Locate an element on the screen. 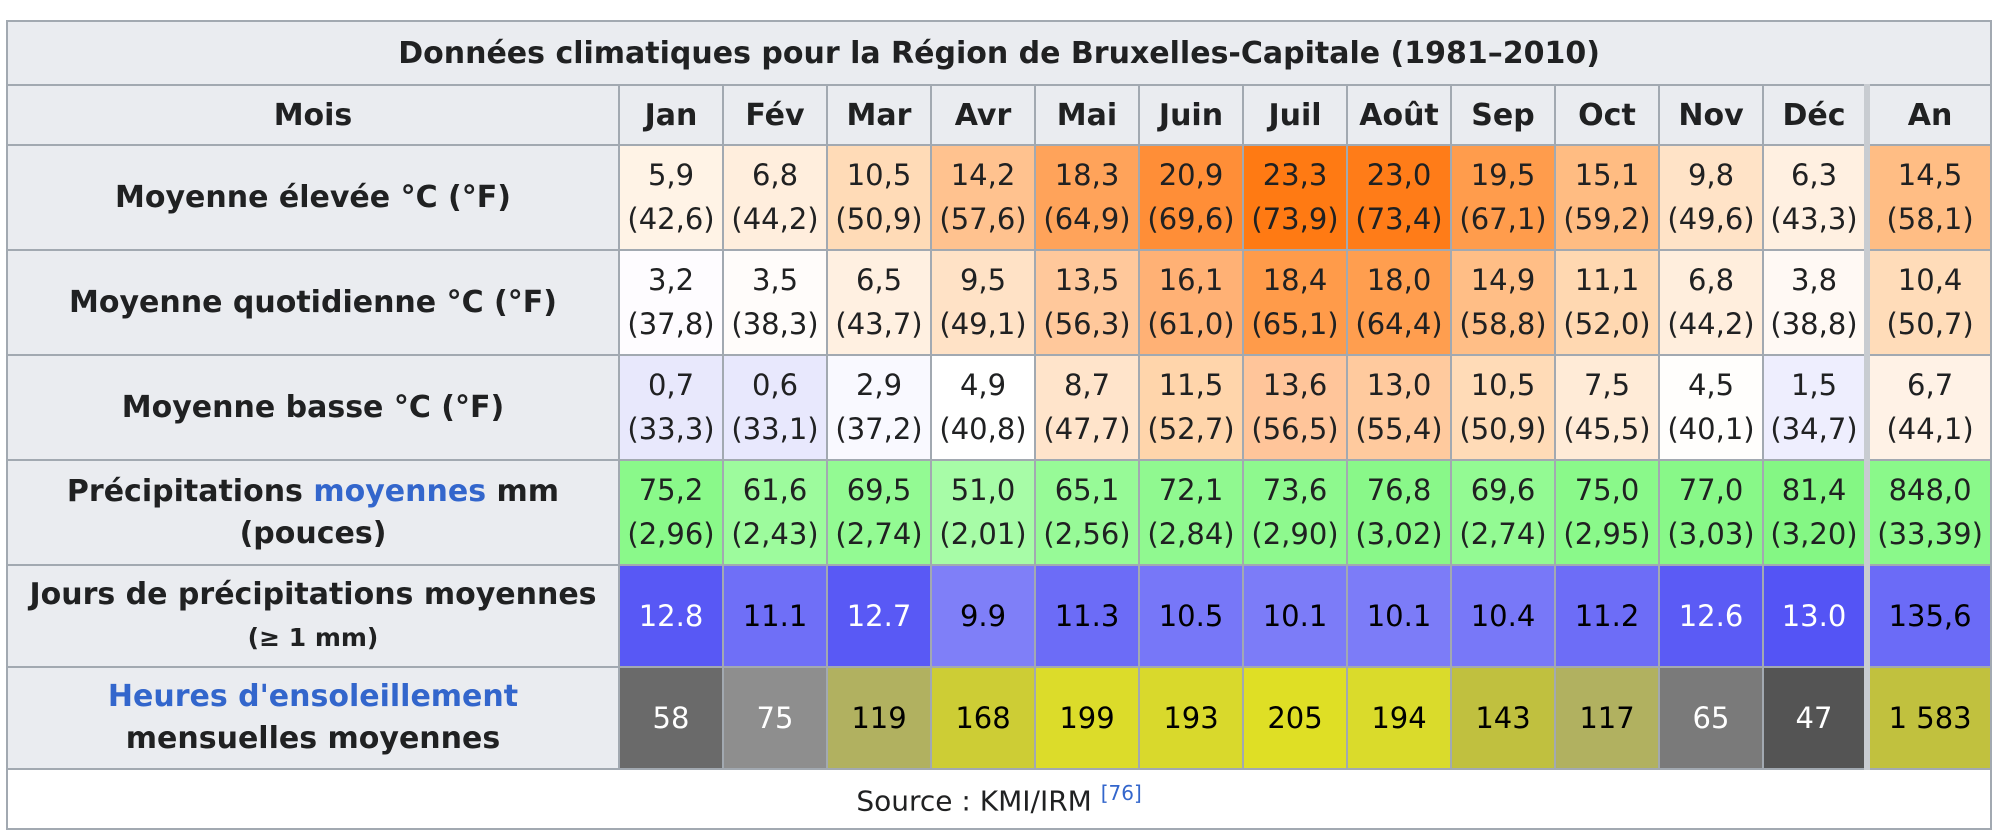 This screenshot has width=1996, height=830. value-cell: 75,0 (2,95) is located at coordinates (1607, 512).